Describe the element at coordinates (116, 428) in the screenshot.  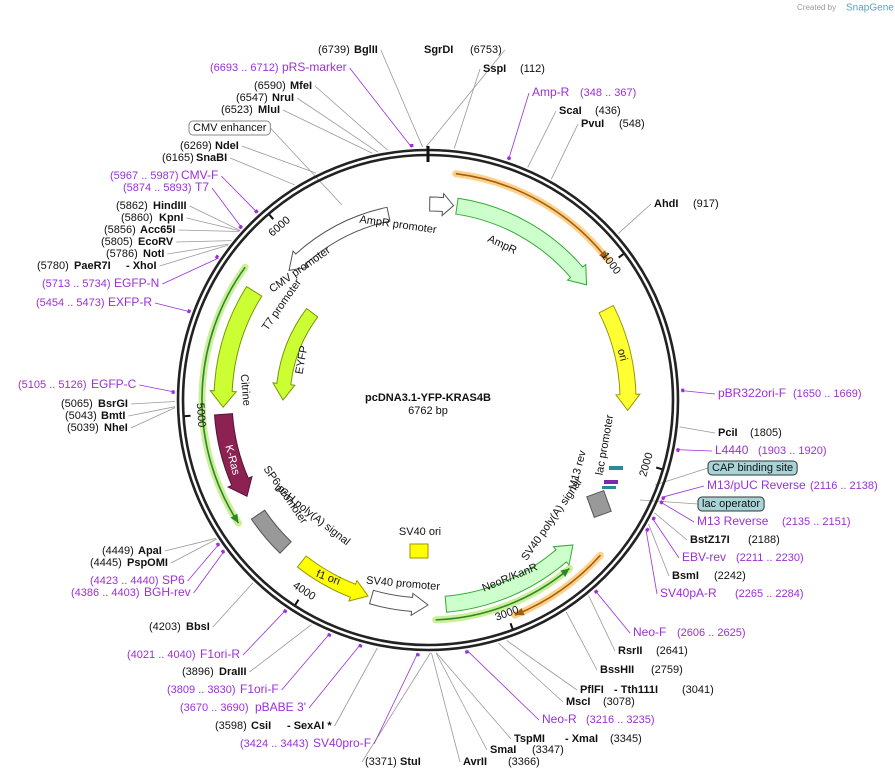
I see `site-name: NheI` at that location.